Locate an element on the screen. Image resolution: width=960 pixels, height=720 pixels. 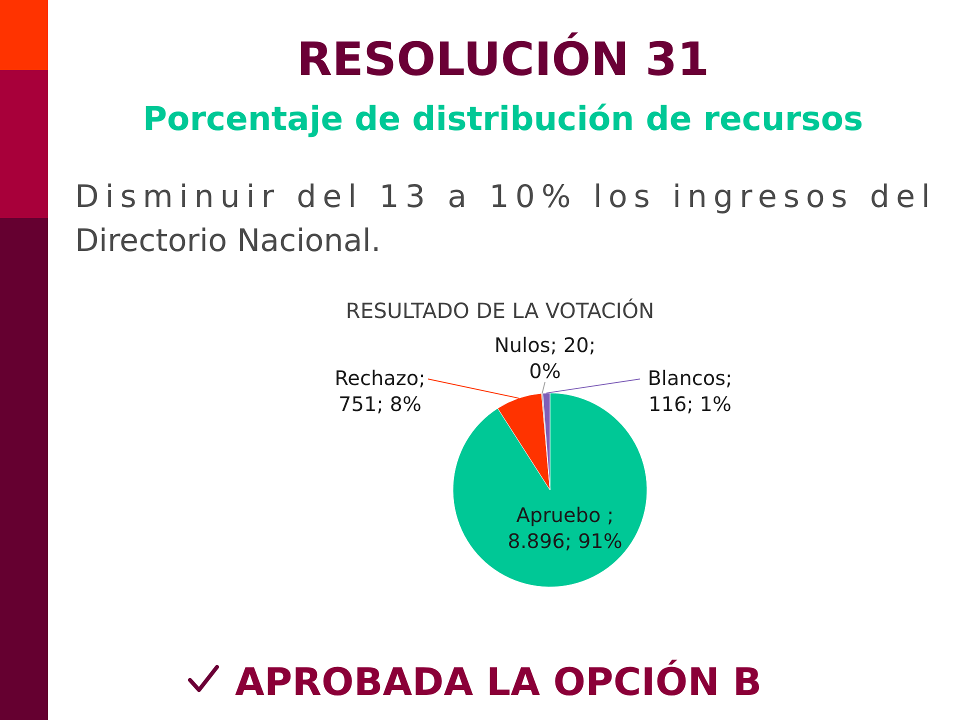
chart-title: RESOLUCIÓN 31 is located at coordinates (503, 59).